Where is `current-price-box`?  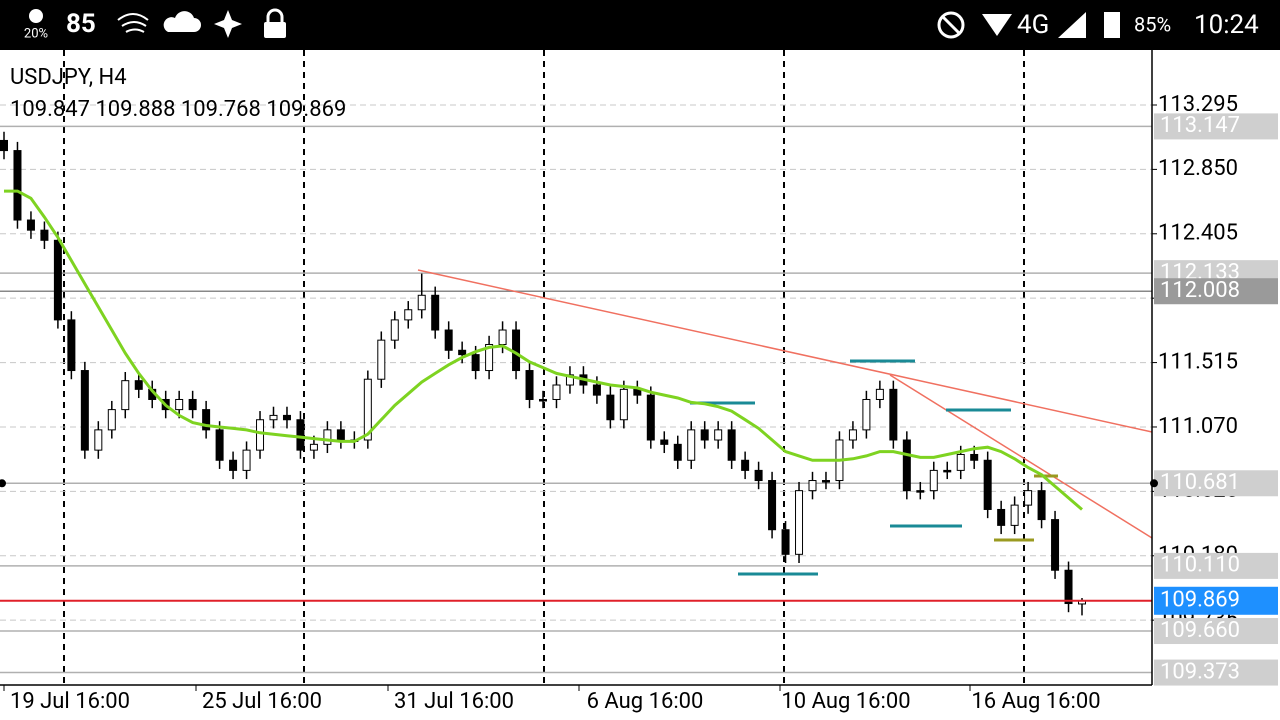 current-price-box is located at coordinates (1216, 600).